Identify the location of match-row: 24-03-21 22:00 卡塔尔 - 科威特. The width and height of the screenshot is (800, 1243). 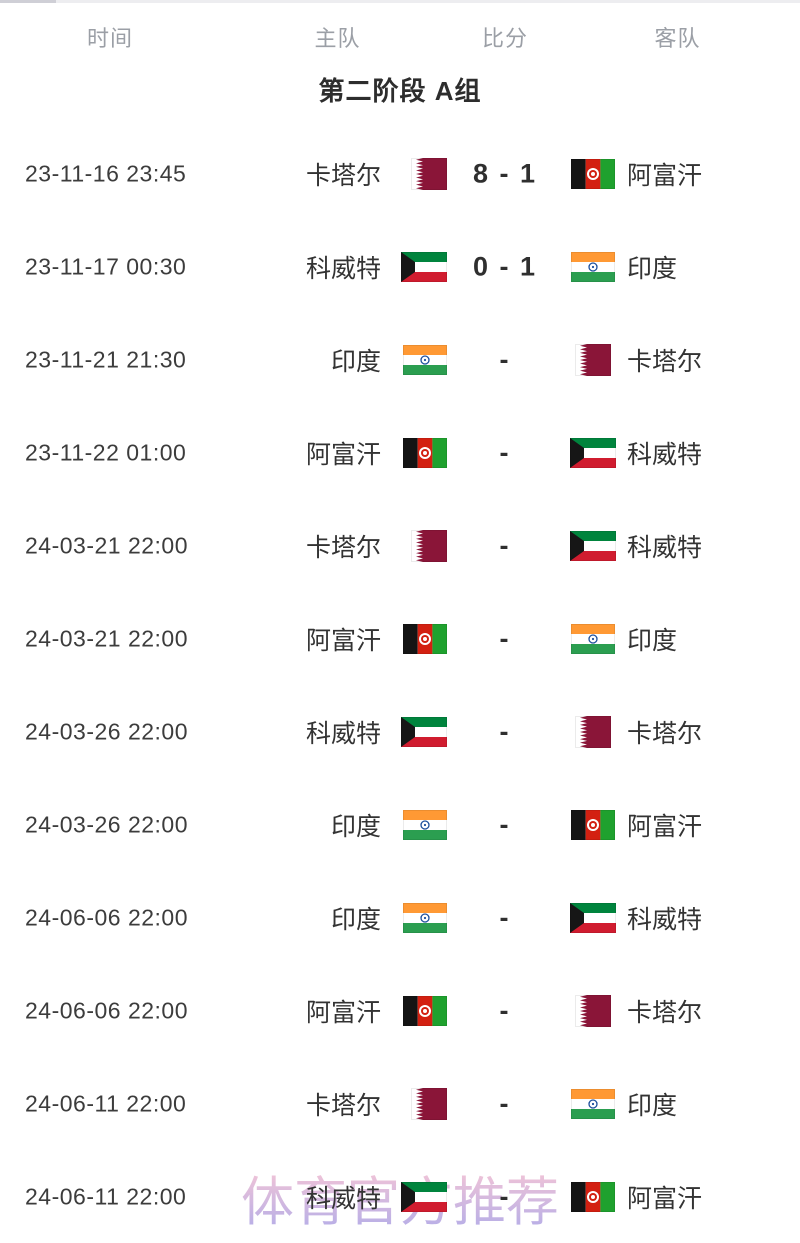
(400, 545).